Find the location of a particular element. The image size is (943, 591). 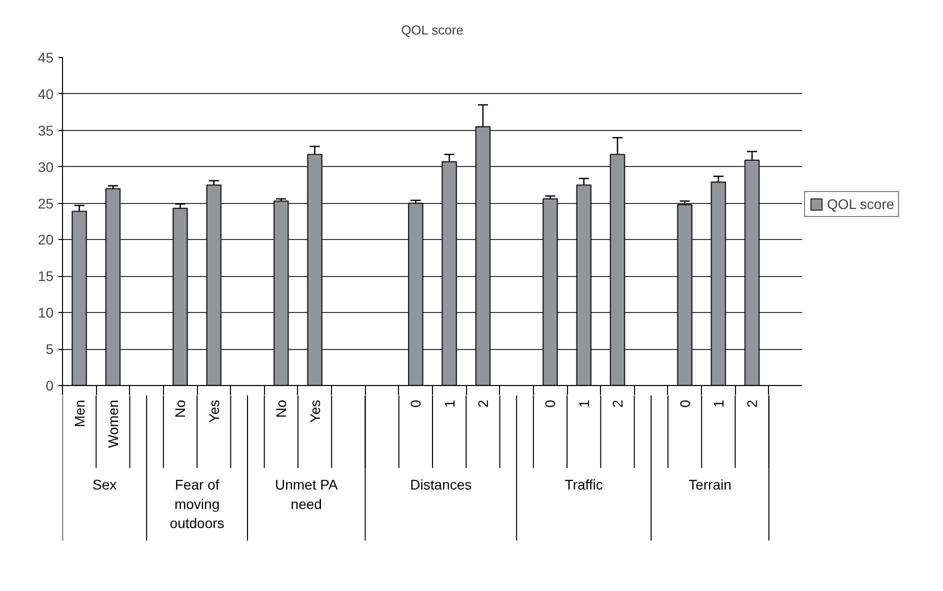

chart-title: QOL score is located at coordinates (432, 30).